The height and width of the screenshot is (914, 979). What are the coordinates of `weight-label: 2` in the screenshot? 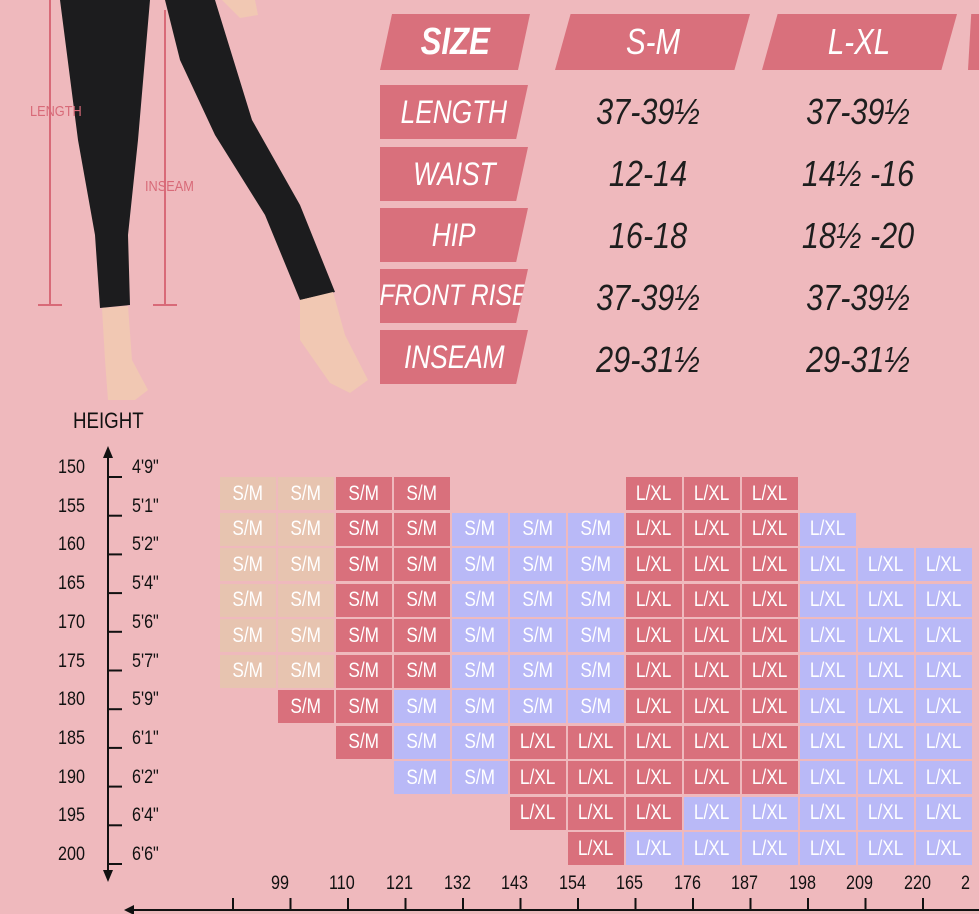 It's located at (965, 883).